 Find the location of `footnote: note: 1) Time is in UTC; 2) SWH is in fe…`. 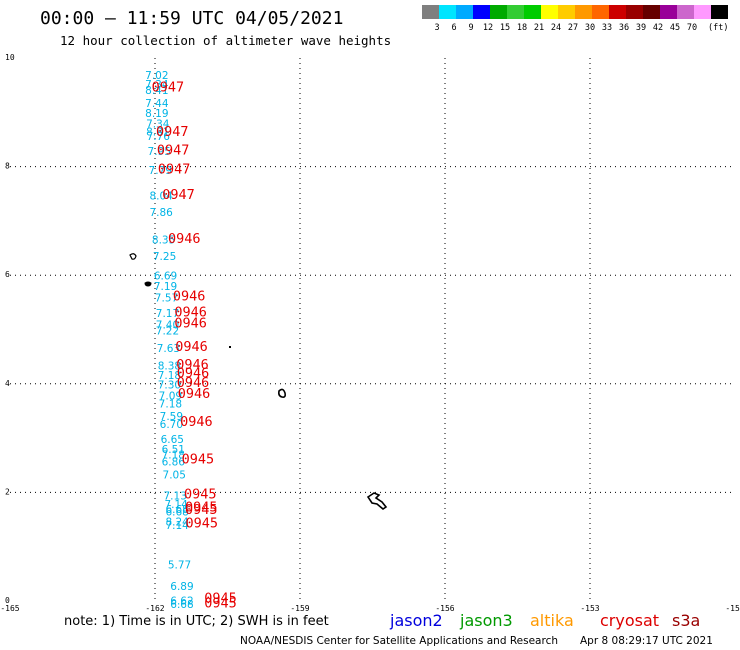

footnote: note: 1) Time is in UTC; 2) SWH is in fe… is located at coordinates (196, 621).